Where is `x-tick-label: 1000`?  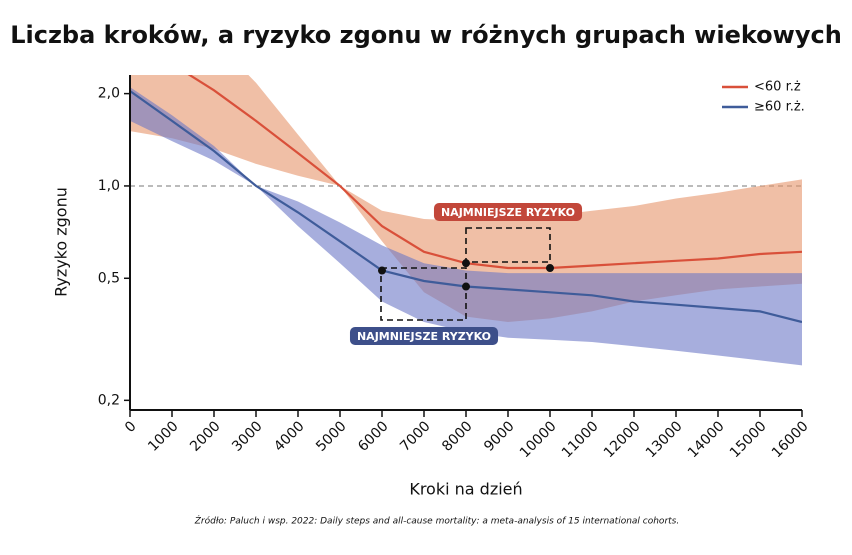
x-tick-label: 1000 is located at coordinates (163, 436).